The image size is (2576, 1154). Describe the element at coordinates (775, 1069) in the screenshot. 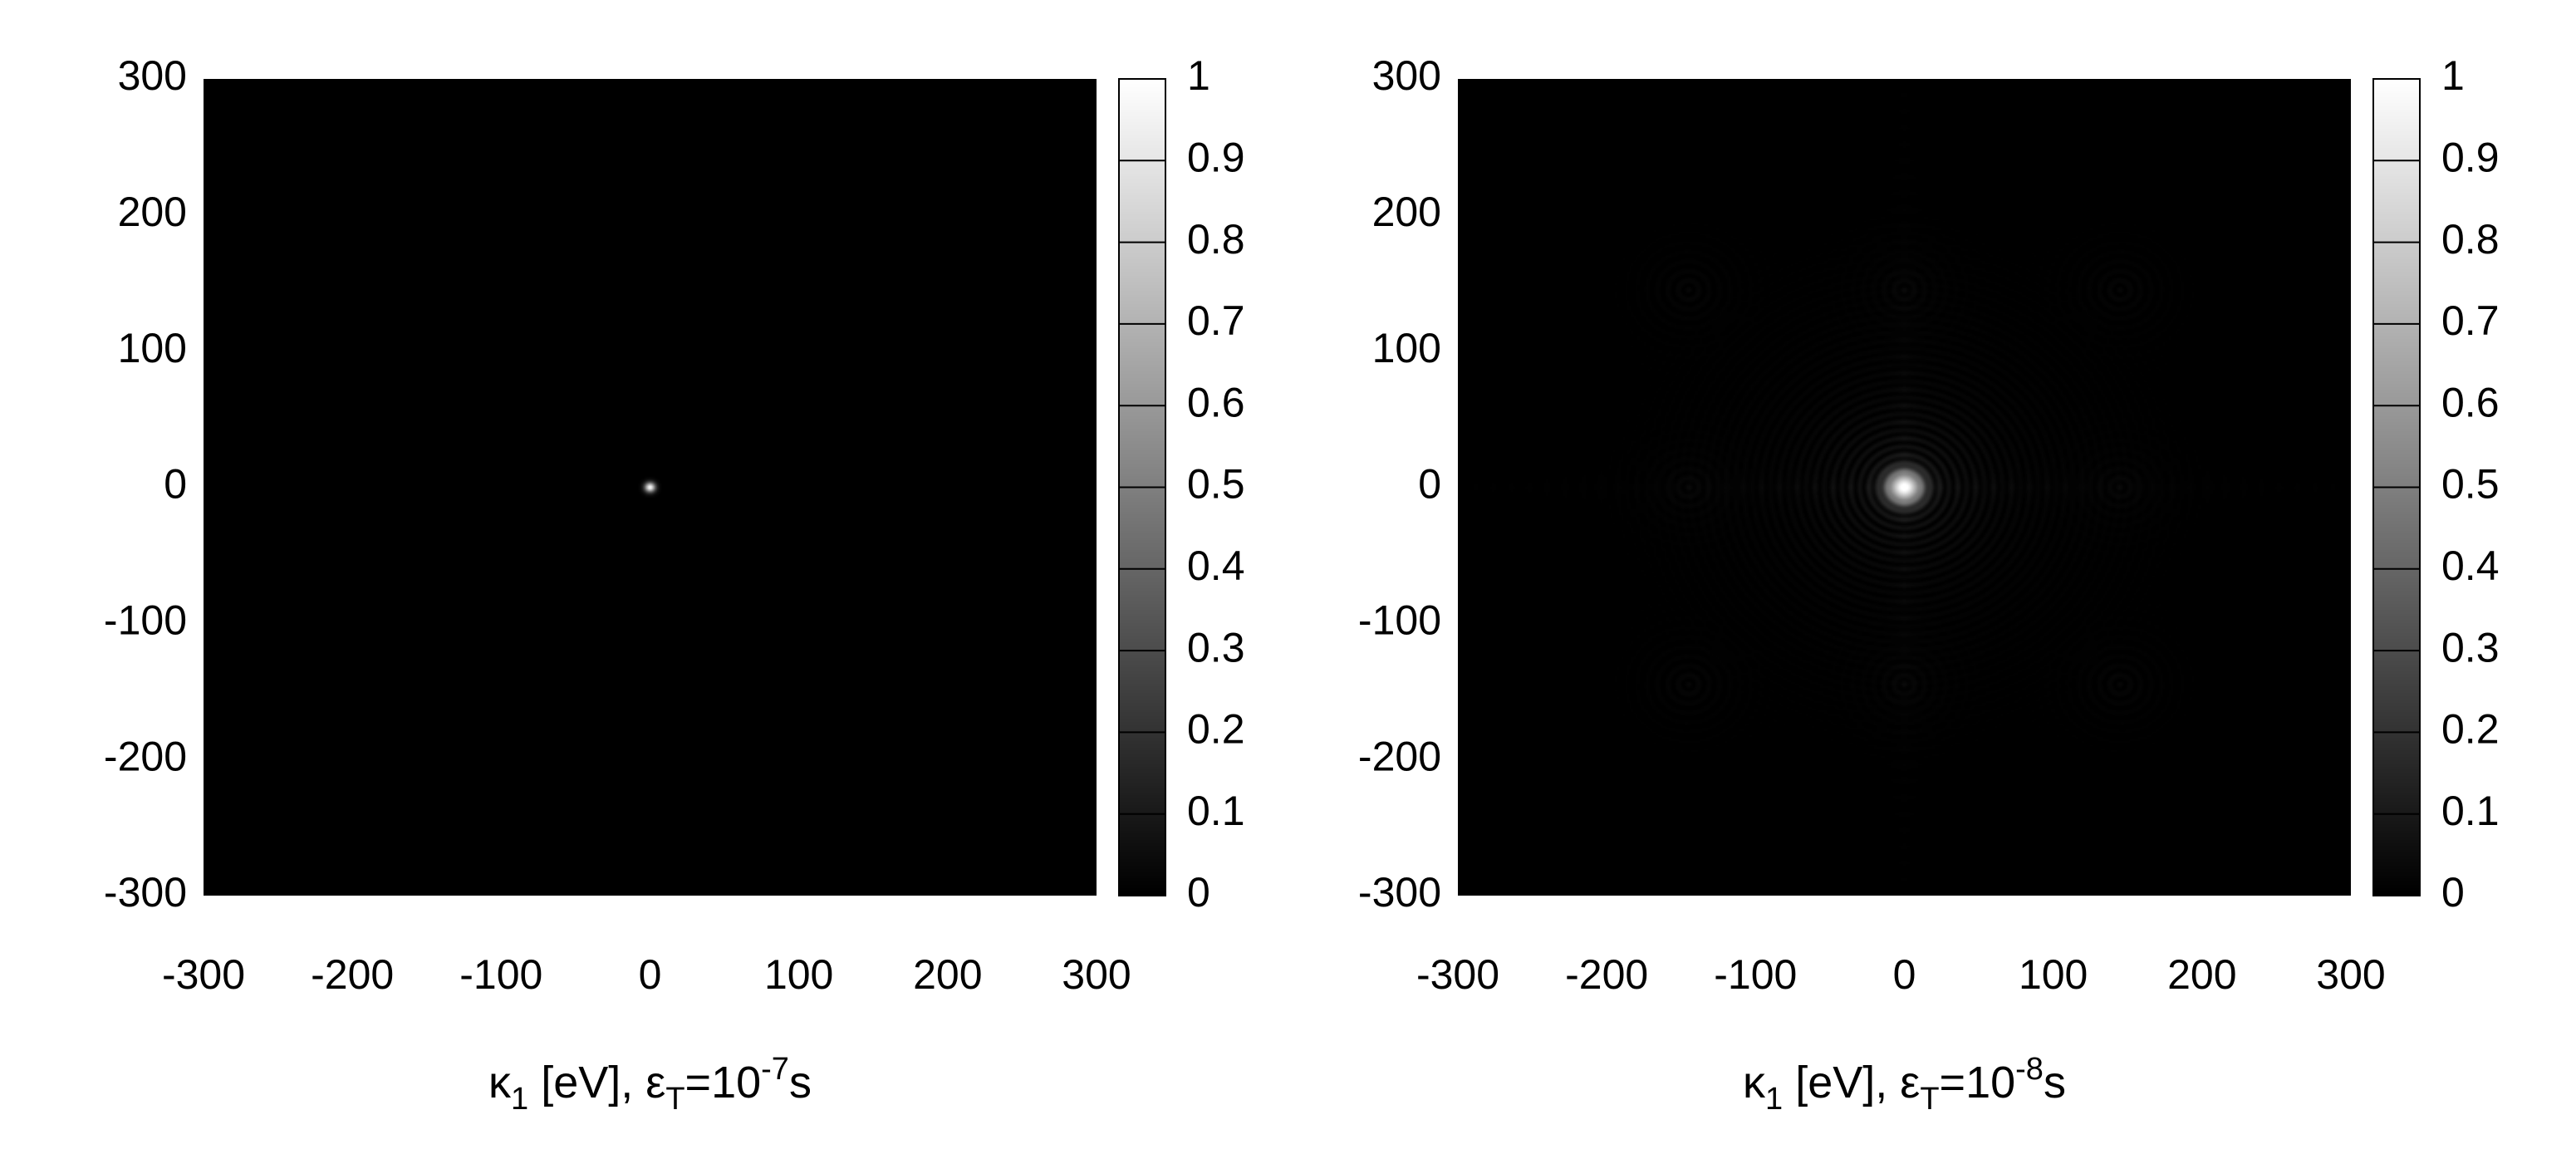

I see `x-axis-label-part: -7` at that location.